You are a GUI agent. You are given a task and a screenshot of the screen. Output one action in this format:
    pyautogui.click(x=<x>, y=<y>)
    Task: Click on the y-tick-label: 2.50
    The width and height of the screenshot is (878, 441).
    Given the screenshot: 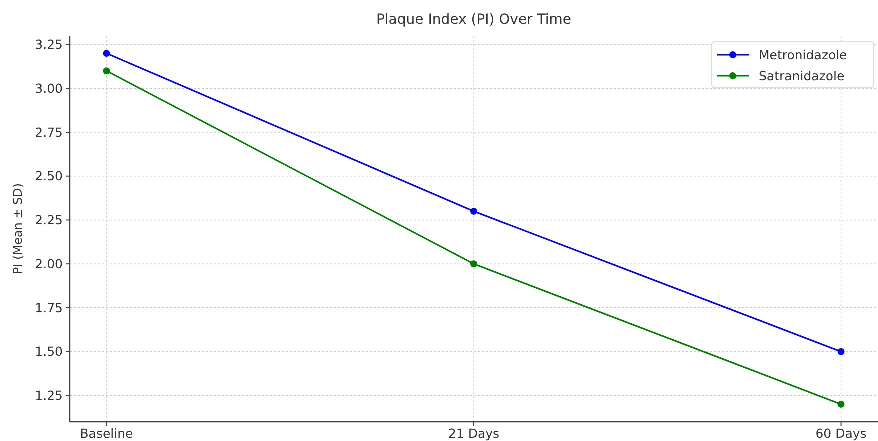 What is the action you would take?
    pyautogui.click(x=49, y=176)
    